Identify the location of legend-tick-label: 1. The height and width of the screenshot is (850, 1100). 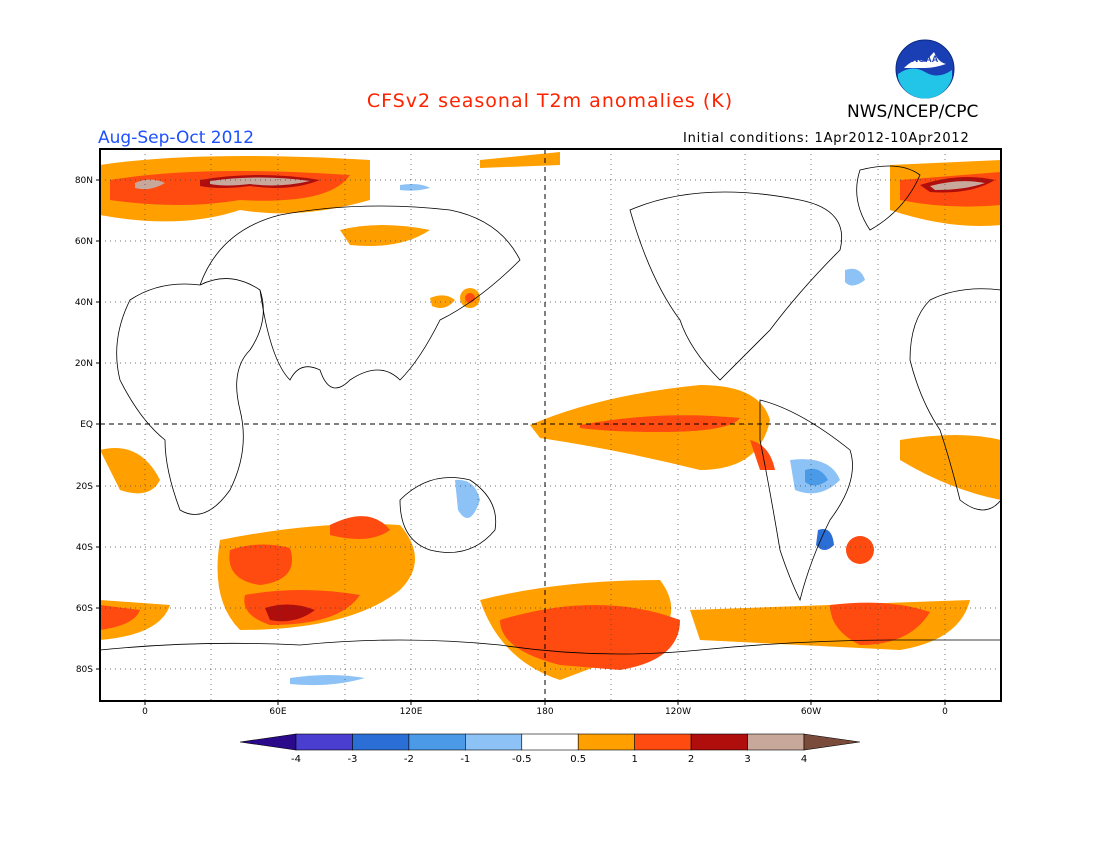
(634, 759).